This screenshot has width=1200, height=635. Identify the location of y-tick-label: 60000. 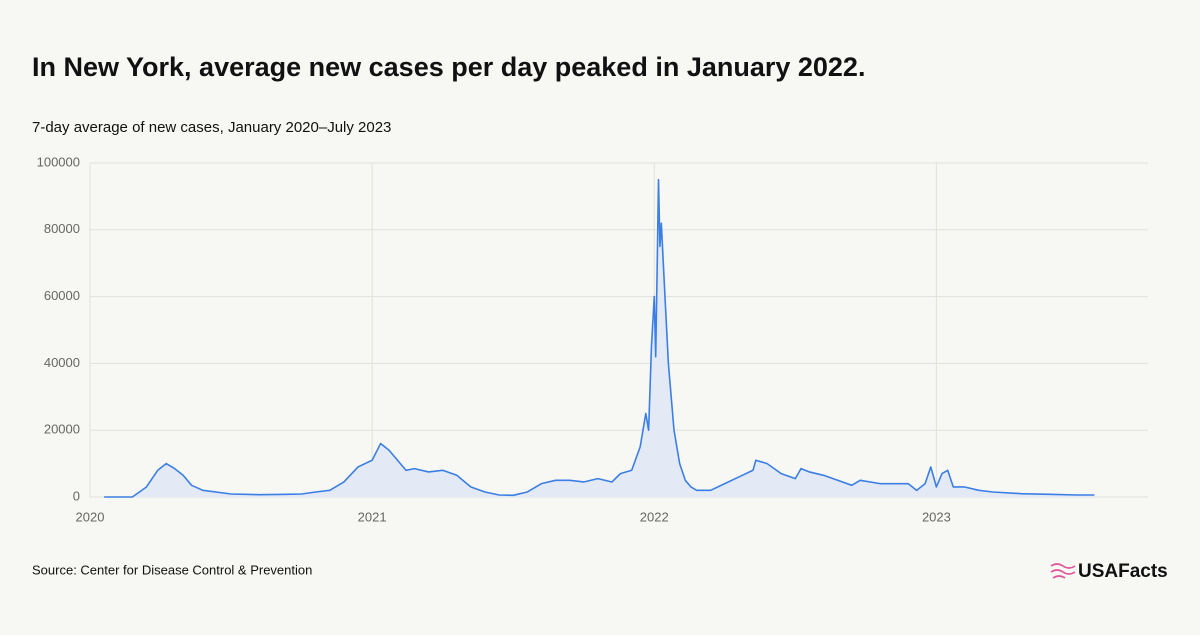
(62, 295).